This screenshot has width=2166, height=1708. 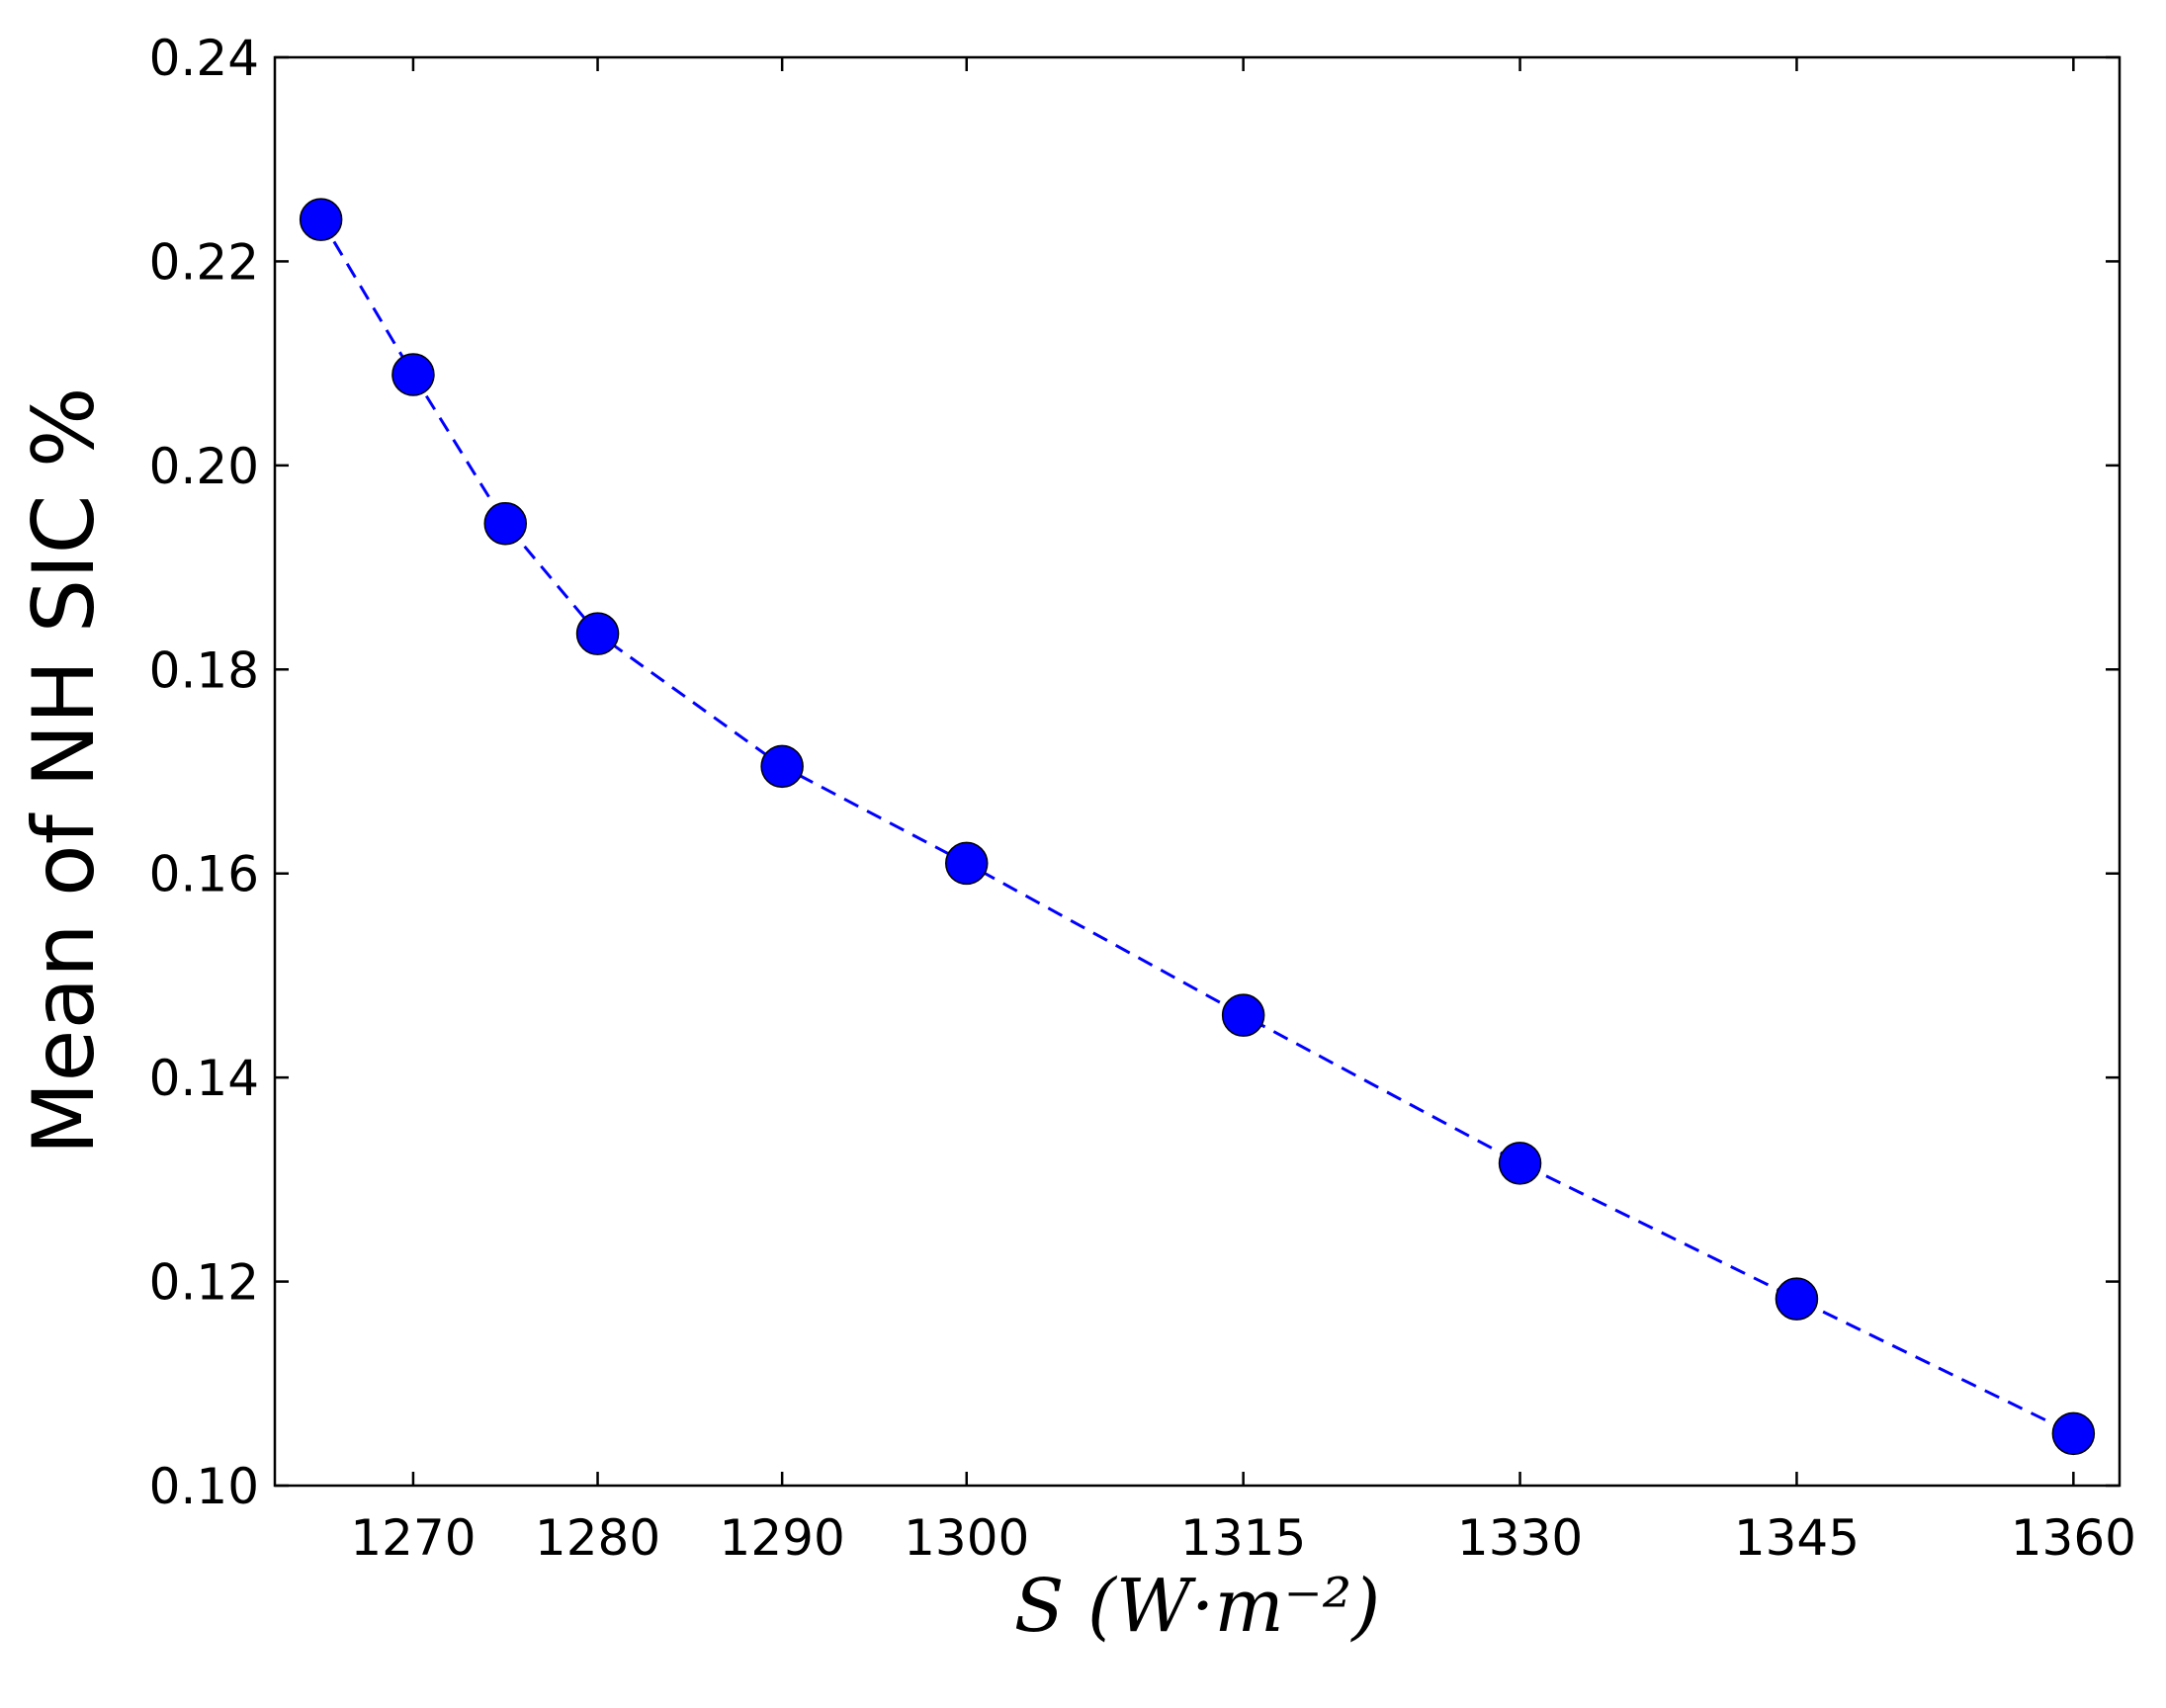 What do you see at coordinates (204, 1486) in the screenshot?
I see `y-tick-label: 0.10` at bounding box center [204, 1486].